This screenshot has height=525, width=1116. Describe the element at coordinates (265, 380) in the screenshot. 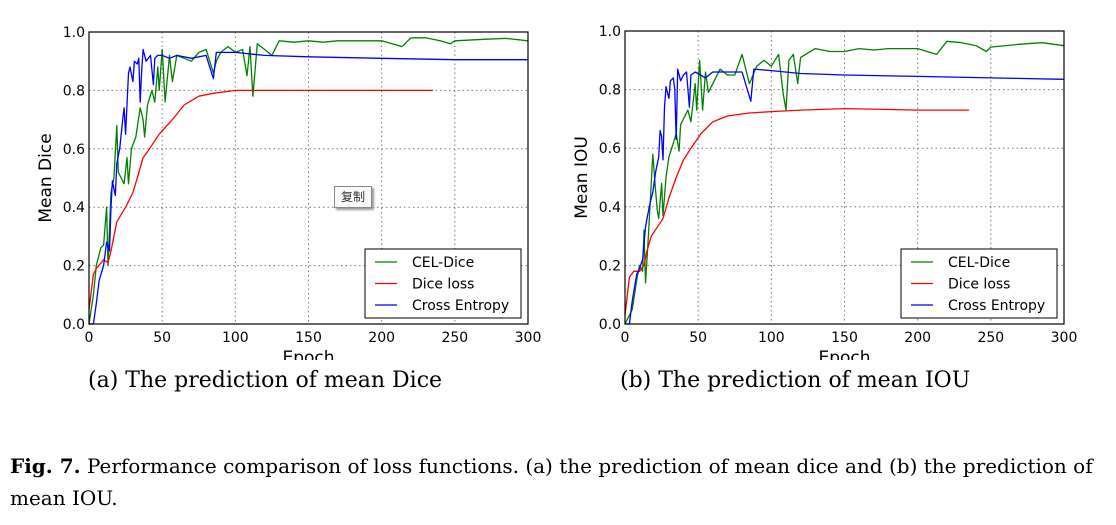

I see `subcaption-a: (a) The prediction of mean Dice` at that location.